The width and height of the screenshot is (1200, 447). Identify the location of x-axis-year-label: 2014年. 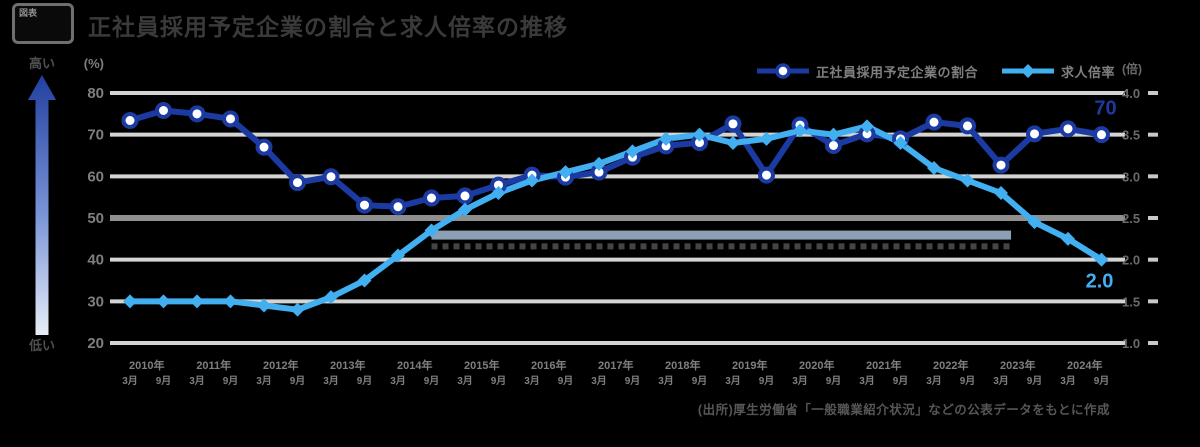
(414, 365).